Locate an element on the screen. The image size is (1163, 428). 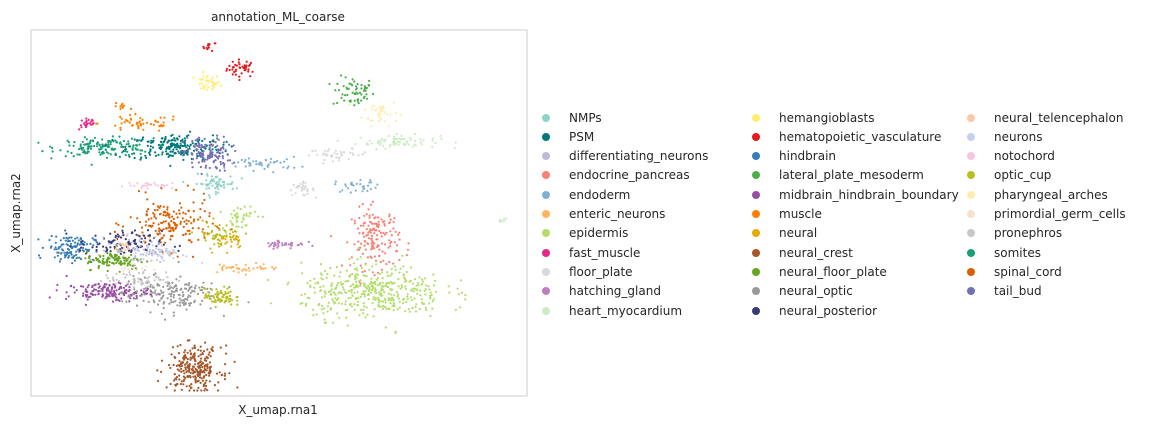
legend-item: heart_myocardium is located at coordinates (611, 310).